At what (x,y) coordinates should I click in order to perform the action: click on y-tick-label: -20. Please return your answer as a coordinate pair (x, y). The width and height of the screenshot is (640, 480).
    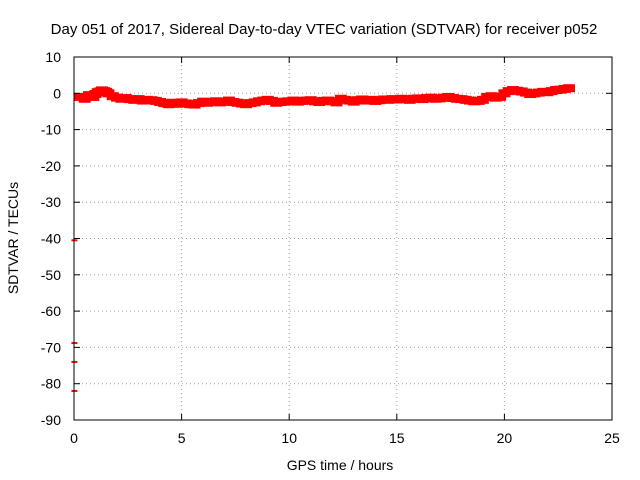
    Looking at the image, I should click on (51, 166).